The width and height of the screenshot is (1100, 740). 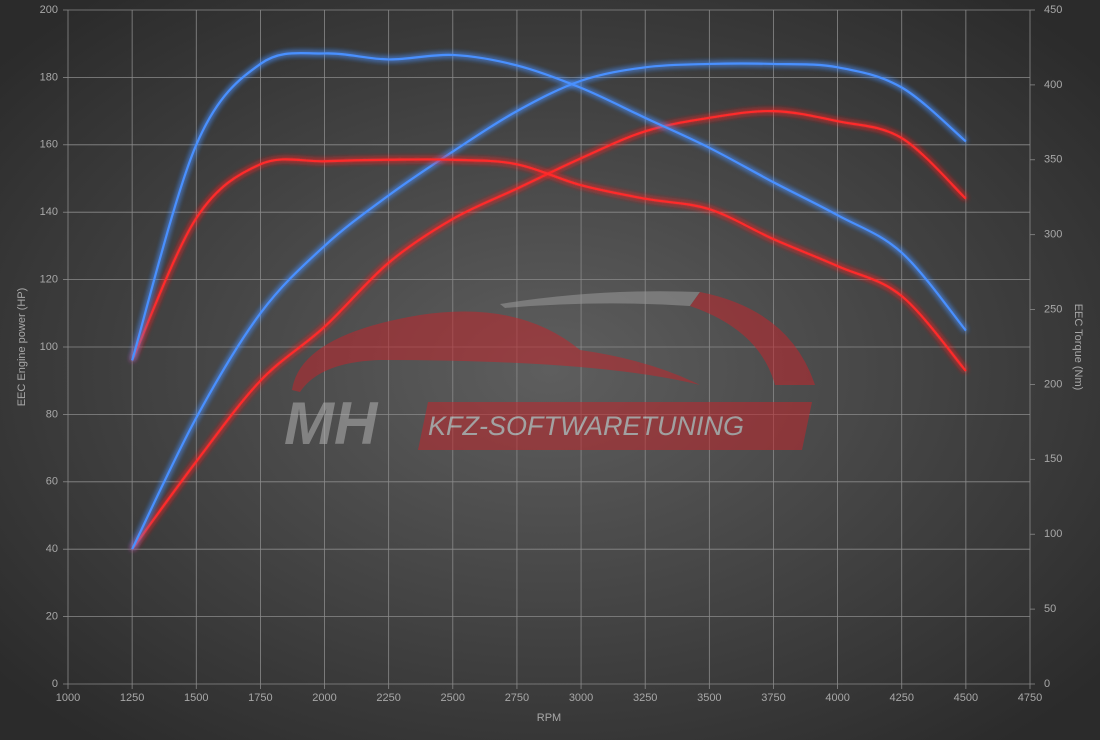 I want to click on logo-text: MH, so click(x=331, y=423).